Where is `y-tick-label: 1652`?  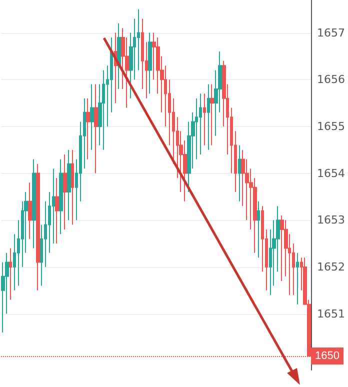
y-tick-label: 1652 is located at coordinates (331, 267).